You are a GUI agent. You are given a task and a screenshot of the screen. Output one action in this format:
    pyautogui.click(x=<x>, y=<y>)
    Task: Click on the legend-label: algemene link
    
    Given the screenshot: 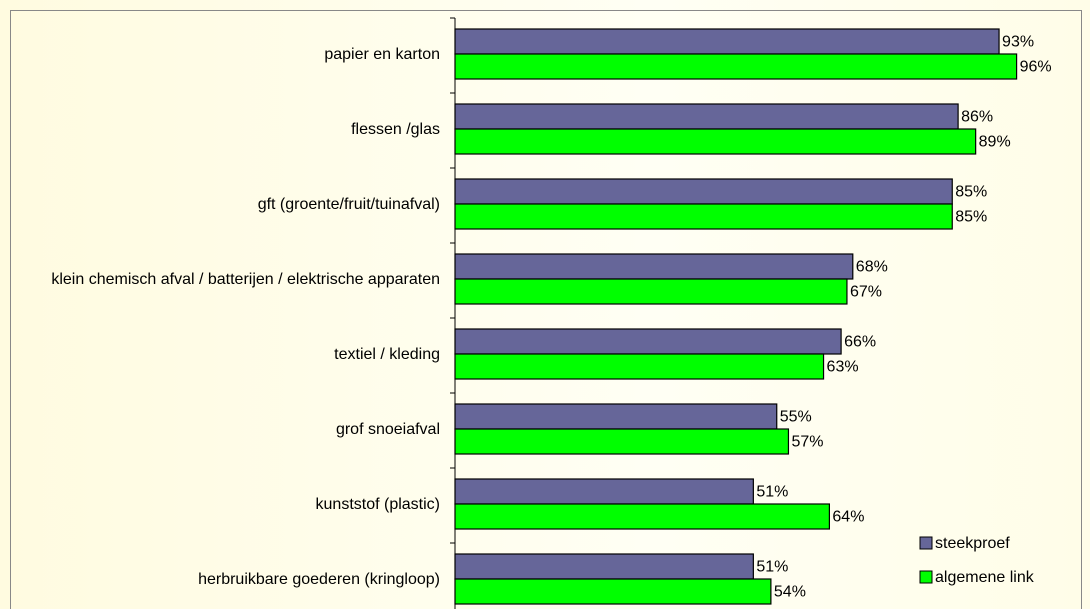 What is the action you would take?
    pyautogui.click(x=985, y=577)
    